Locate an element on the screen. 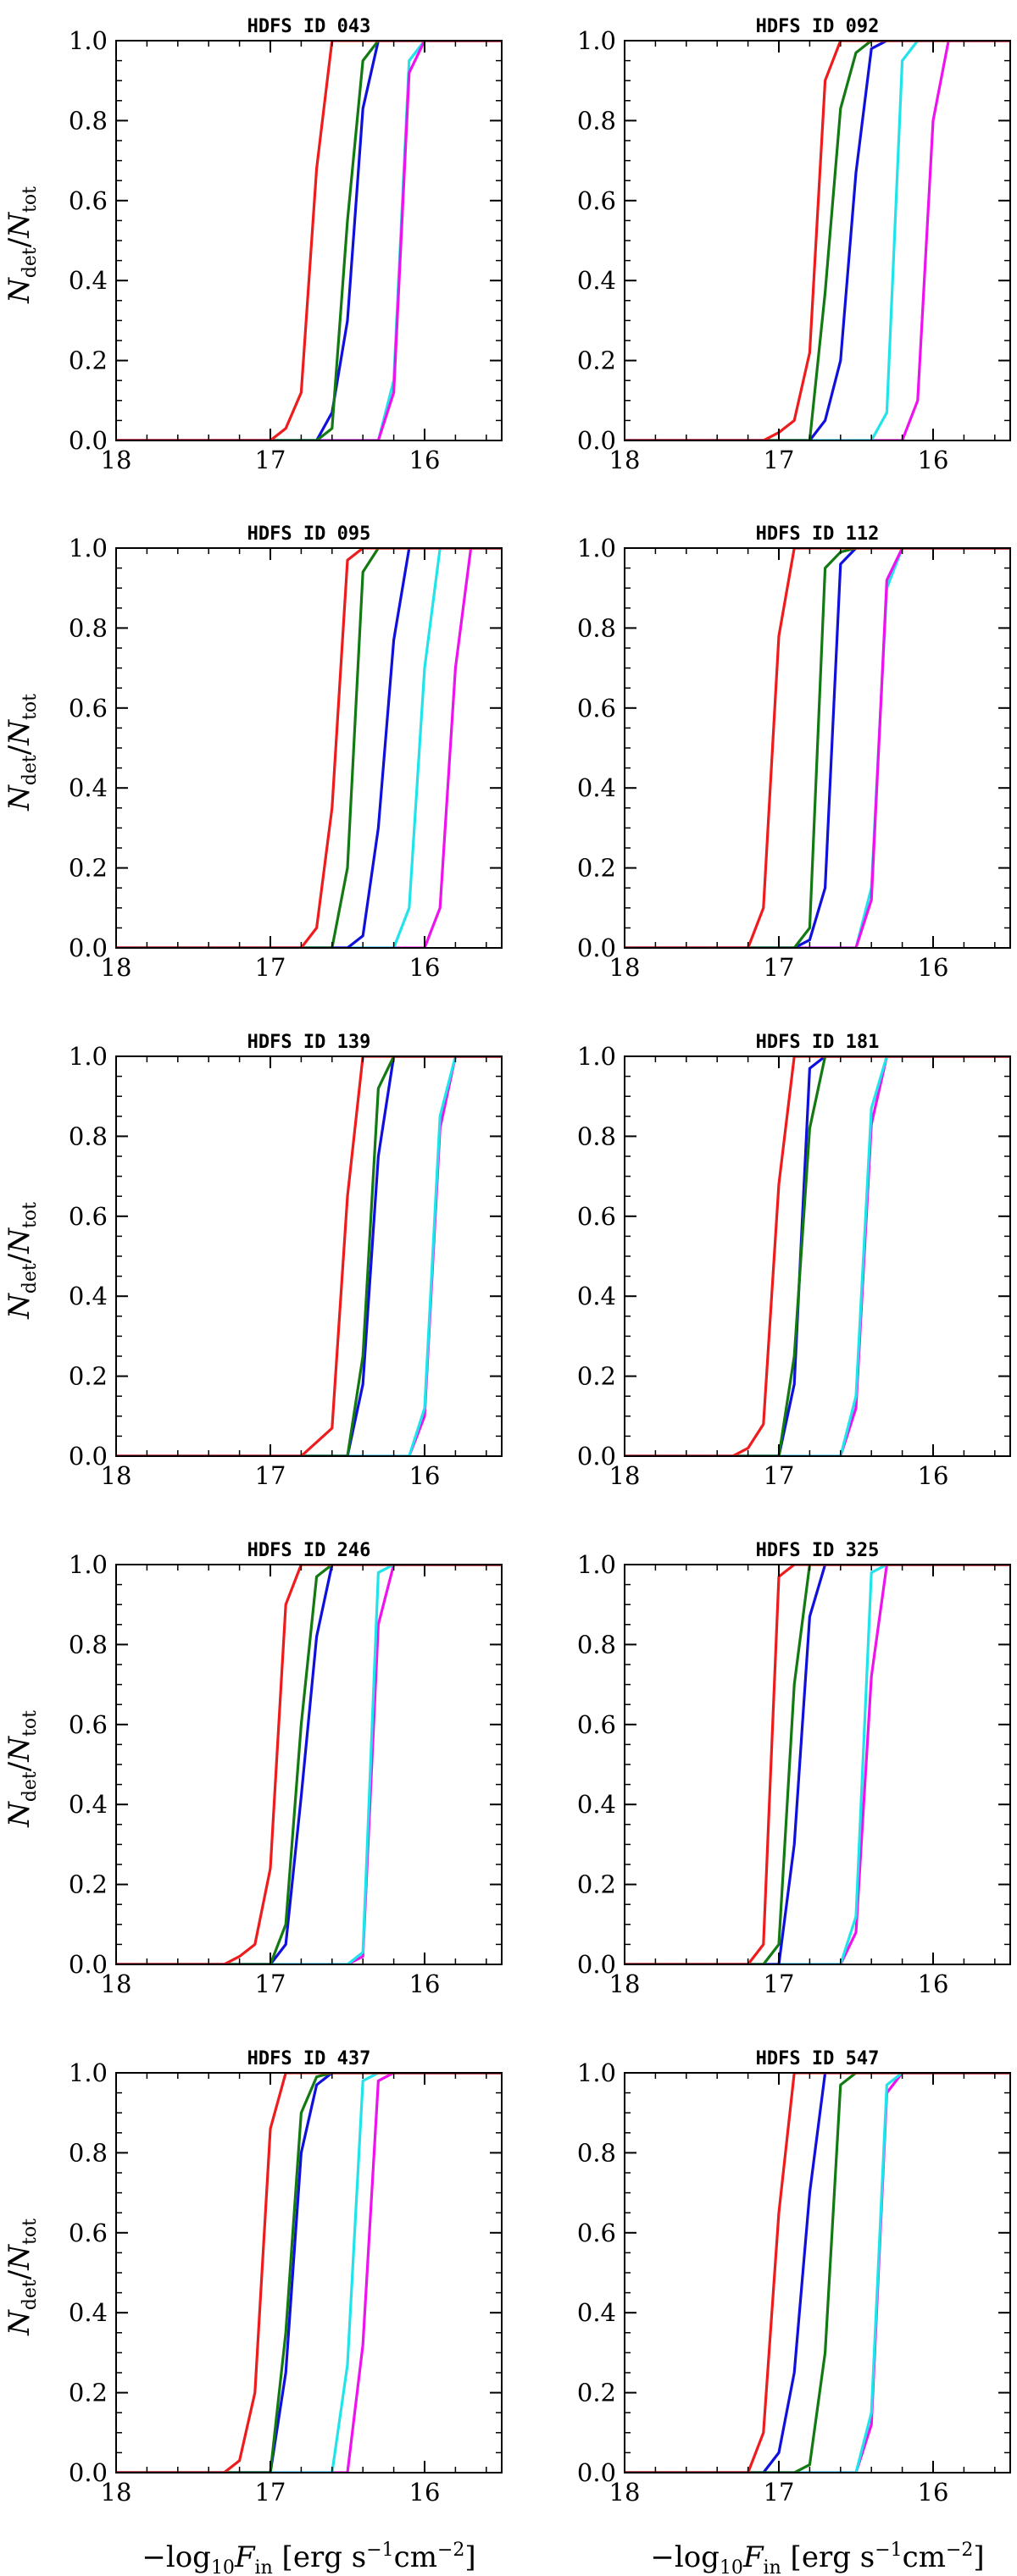  chart-title: HDFS ID 437 is located at coordinates (309, 2058).